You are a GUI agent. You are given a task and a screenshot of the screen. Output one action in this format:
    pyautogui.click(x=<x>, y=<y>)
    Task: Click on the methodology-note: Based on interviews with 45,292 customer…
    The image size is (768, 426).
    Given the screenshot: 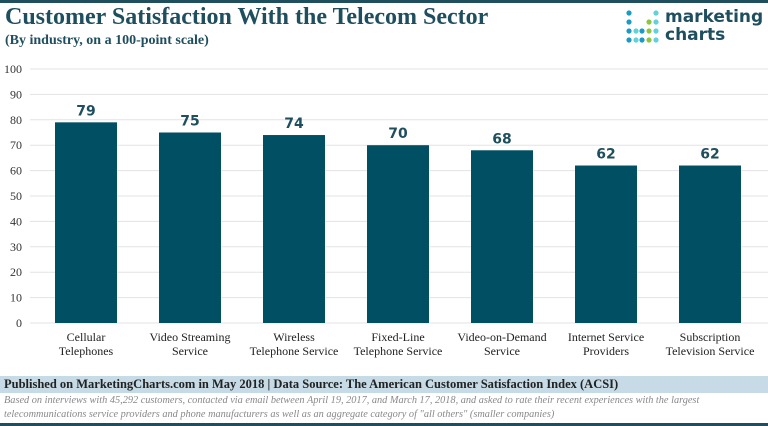 What is the action you would take?
    pyautogui.click(x=352, y=407)
    